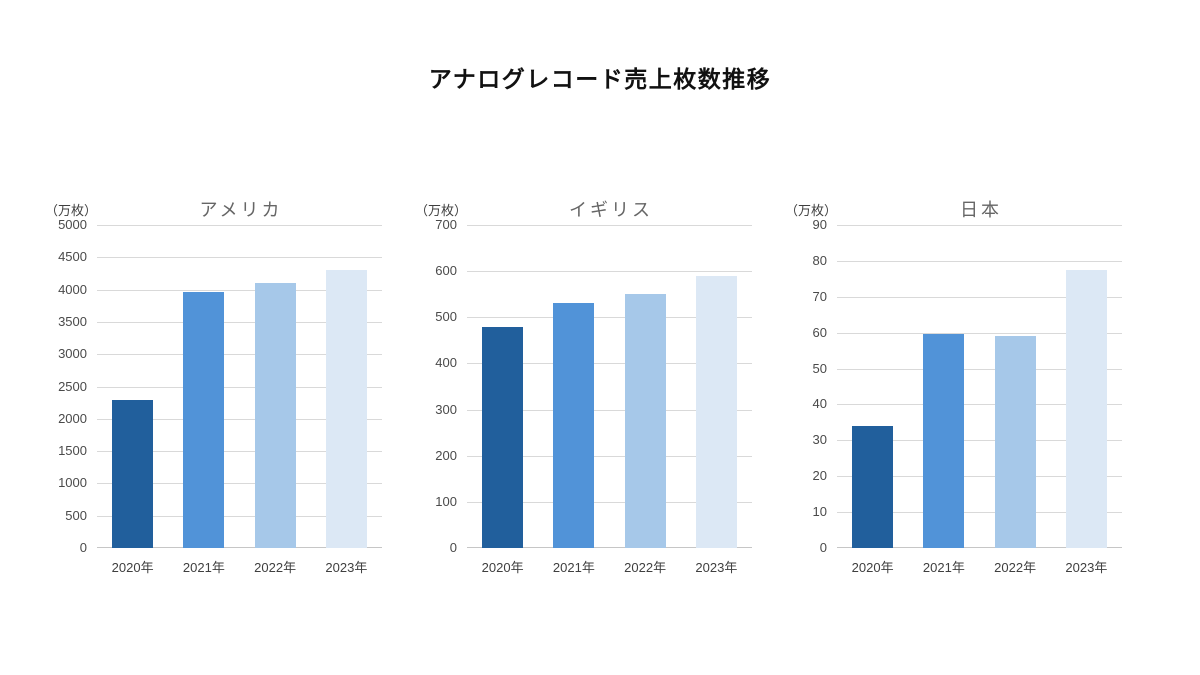 Image resolution: width=1200 pixels, height=675 pixels. I want to click on chart-header: （万枚） 日本, so click(955, 200).